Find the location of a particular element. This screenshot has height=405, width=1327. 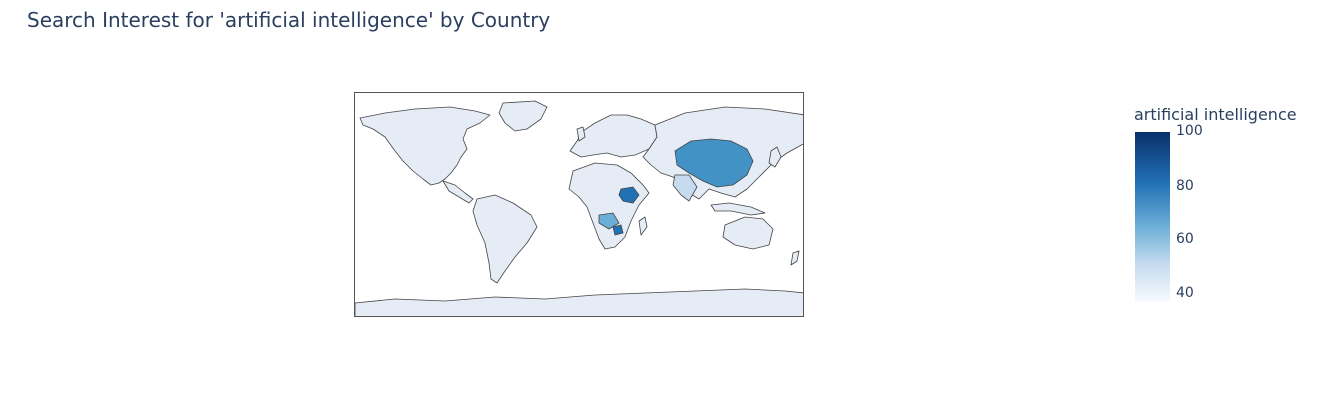

colorbar-tick-60: 60 is located at coordinates (1185, 239).